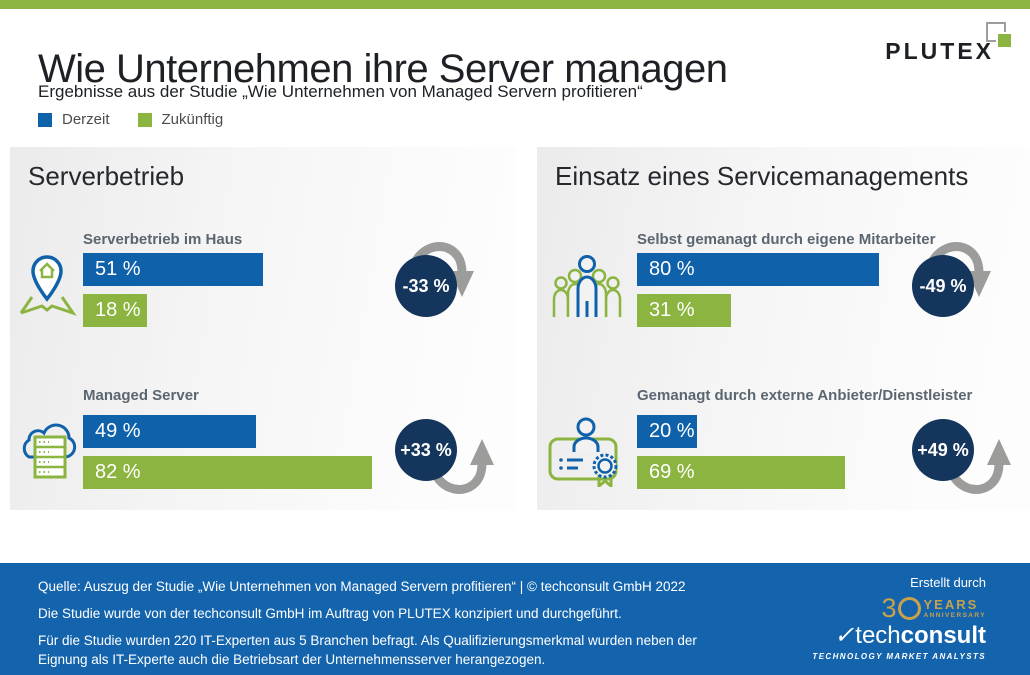 Image resolution: width=1030 pixels, height=675 pixels. Describe the element at coordinates (786, 239) in the screenshot. I see `bar-group-label: Selbst gemanagt durch eigene Mitarbeiter` at that location.